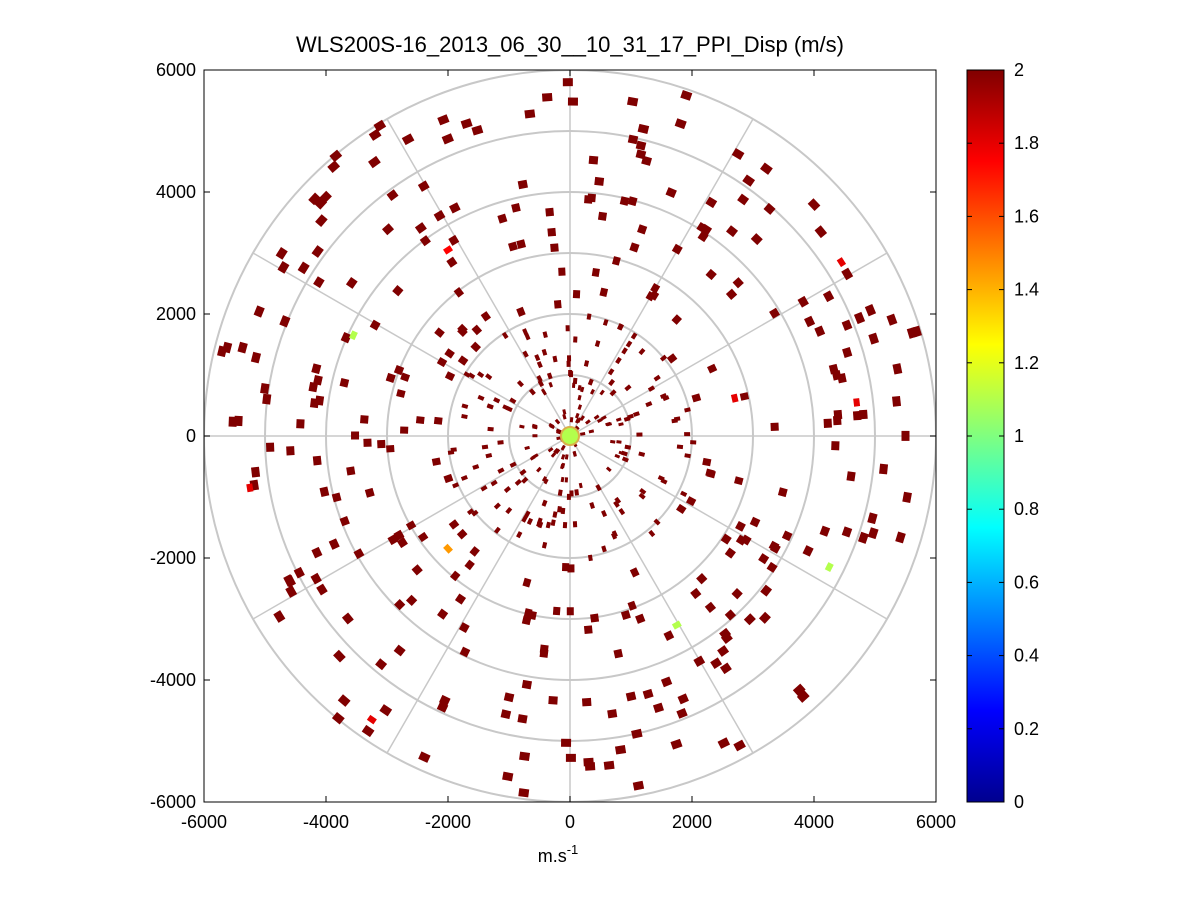  I want to click on colorbar-gradient, so click(985, 436).